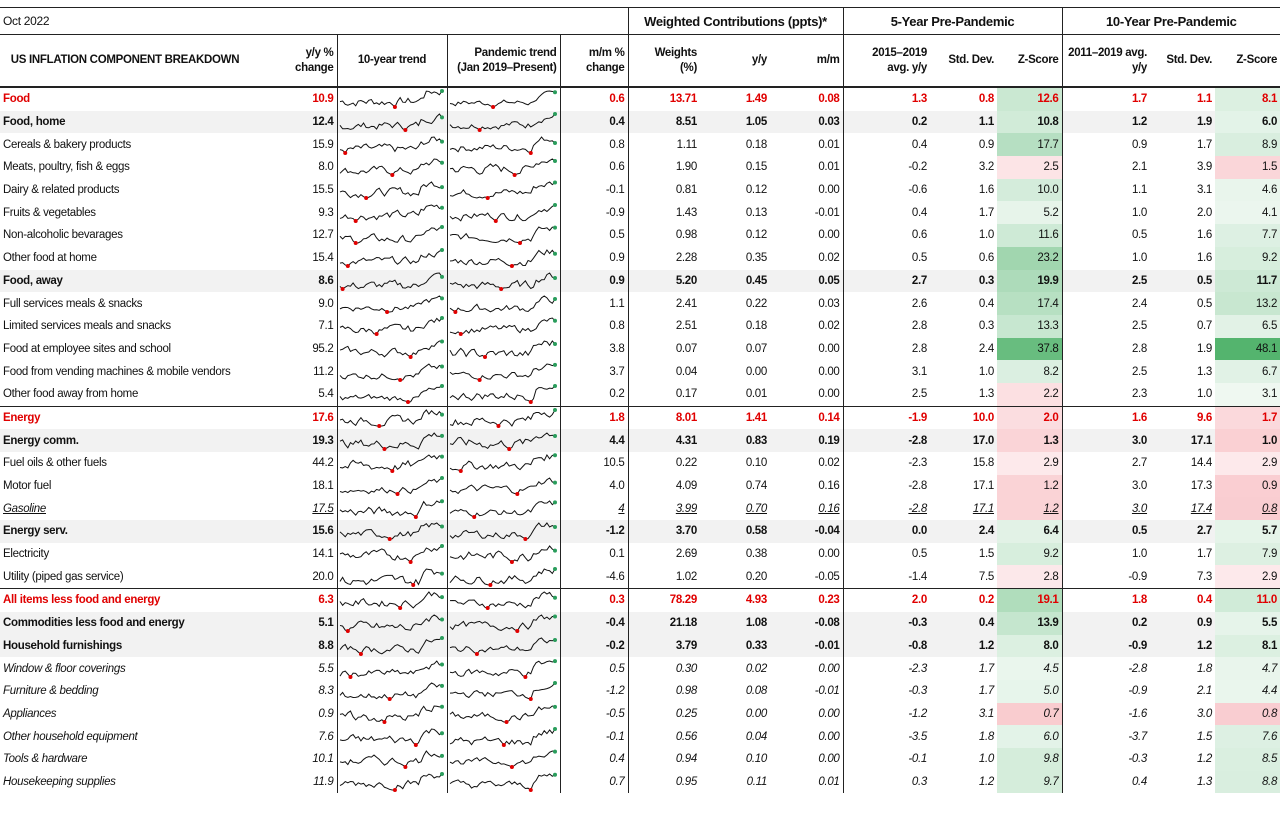 Image resolution: width=1280 pixels, height=828 pixels. Describe the element at coordinates (986, 235) in the screenshot. I see `cell: 1.0` at that location.